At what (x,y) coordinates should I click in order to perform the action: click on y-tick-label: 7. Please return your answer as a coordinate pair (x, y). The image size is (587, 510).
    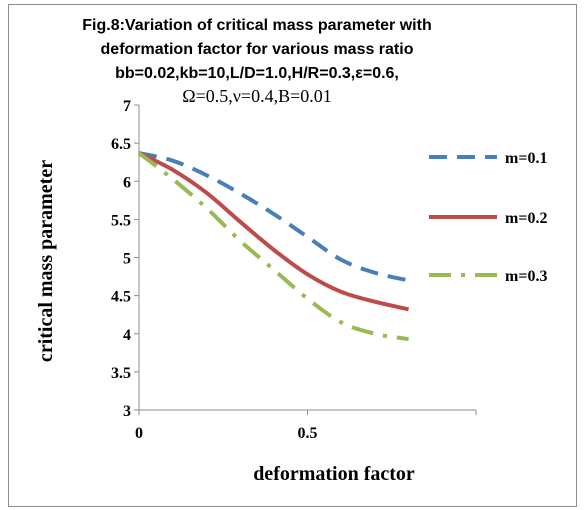
    Looking at the image, I should click on (127, 106).